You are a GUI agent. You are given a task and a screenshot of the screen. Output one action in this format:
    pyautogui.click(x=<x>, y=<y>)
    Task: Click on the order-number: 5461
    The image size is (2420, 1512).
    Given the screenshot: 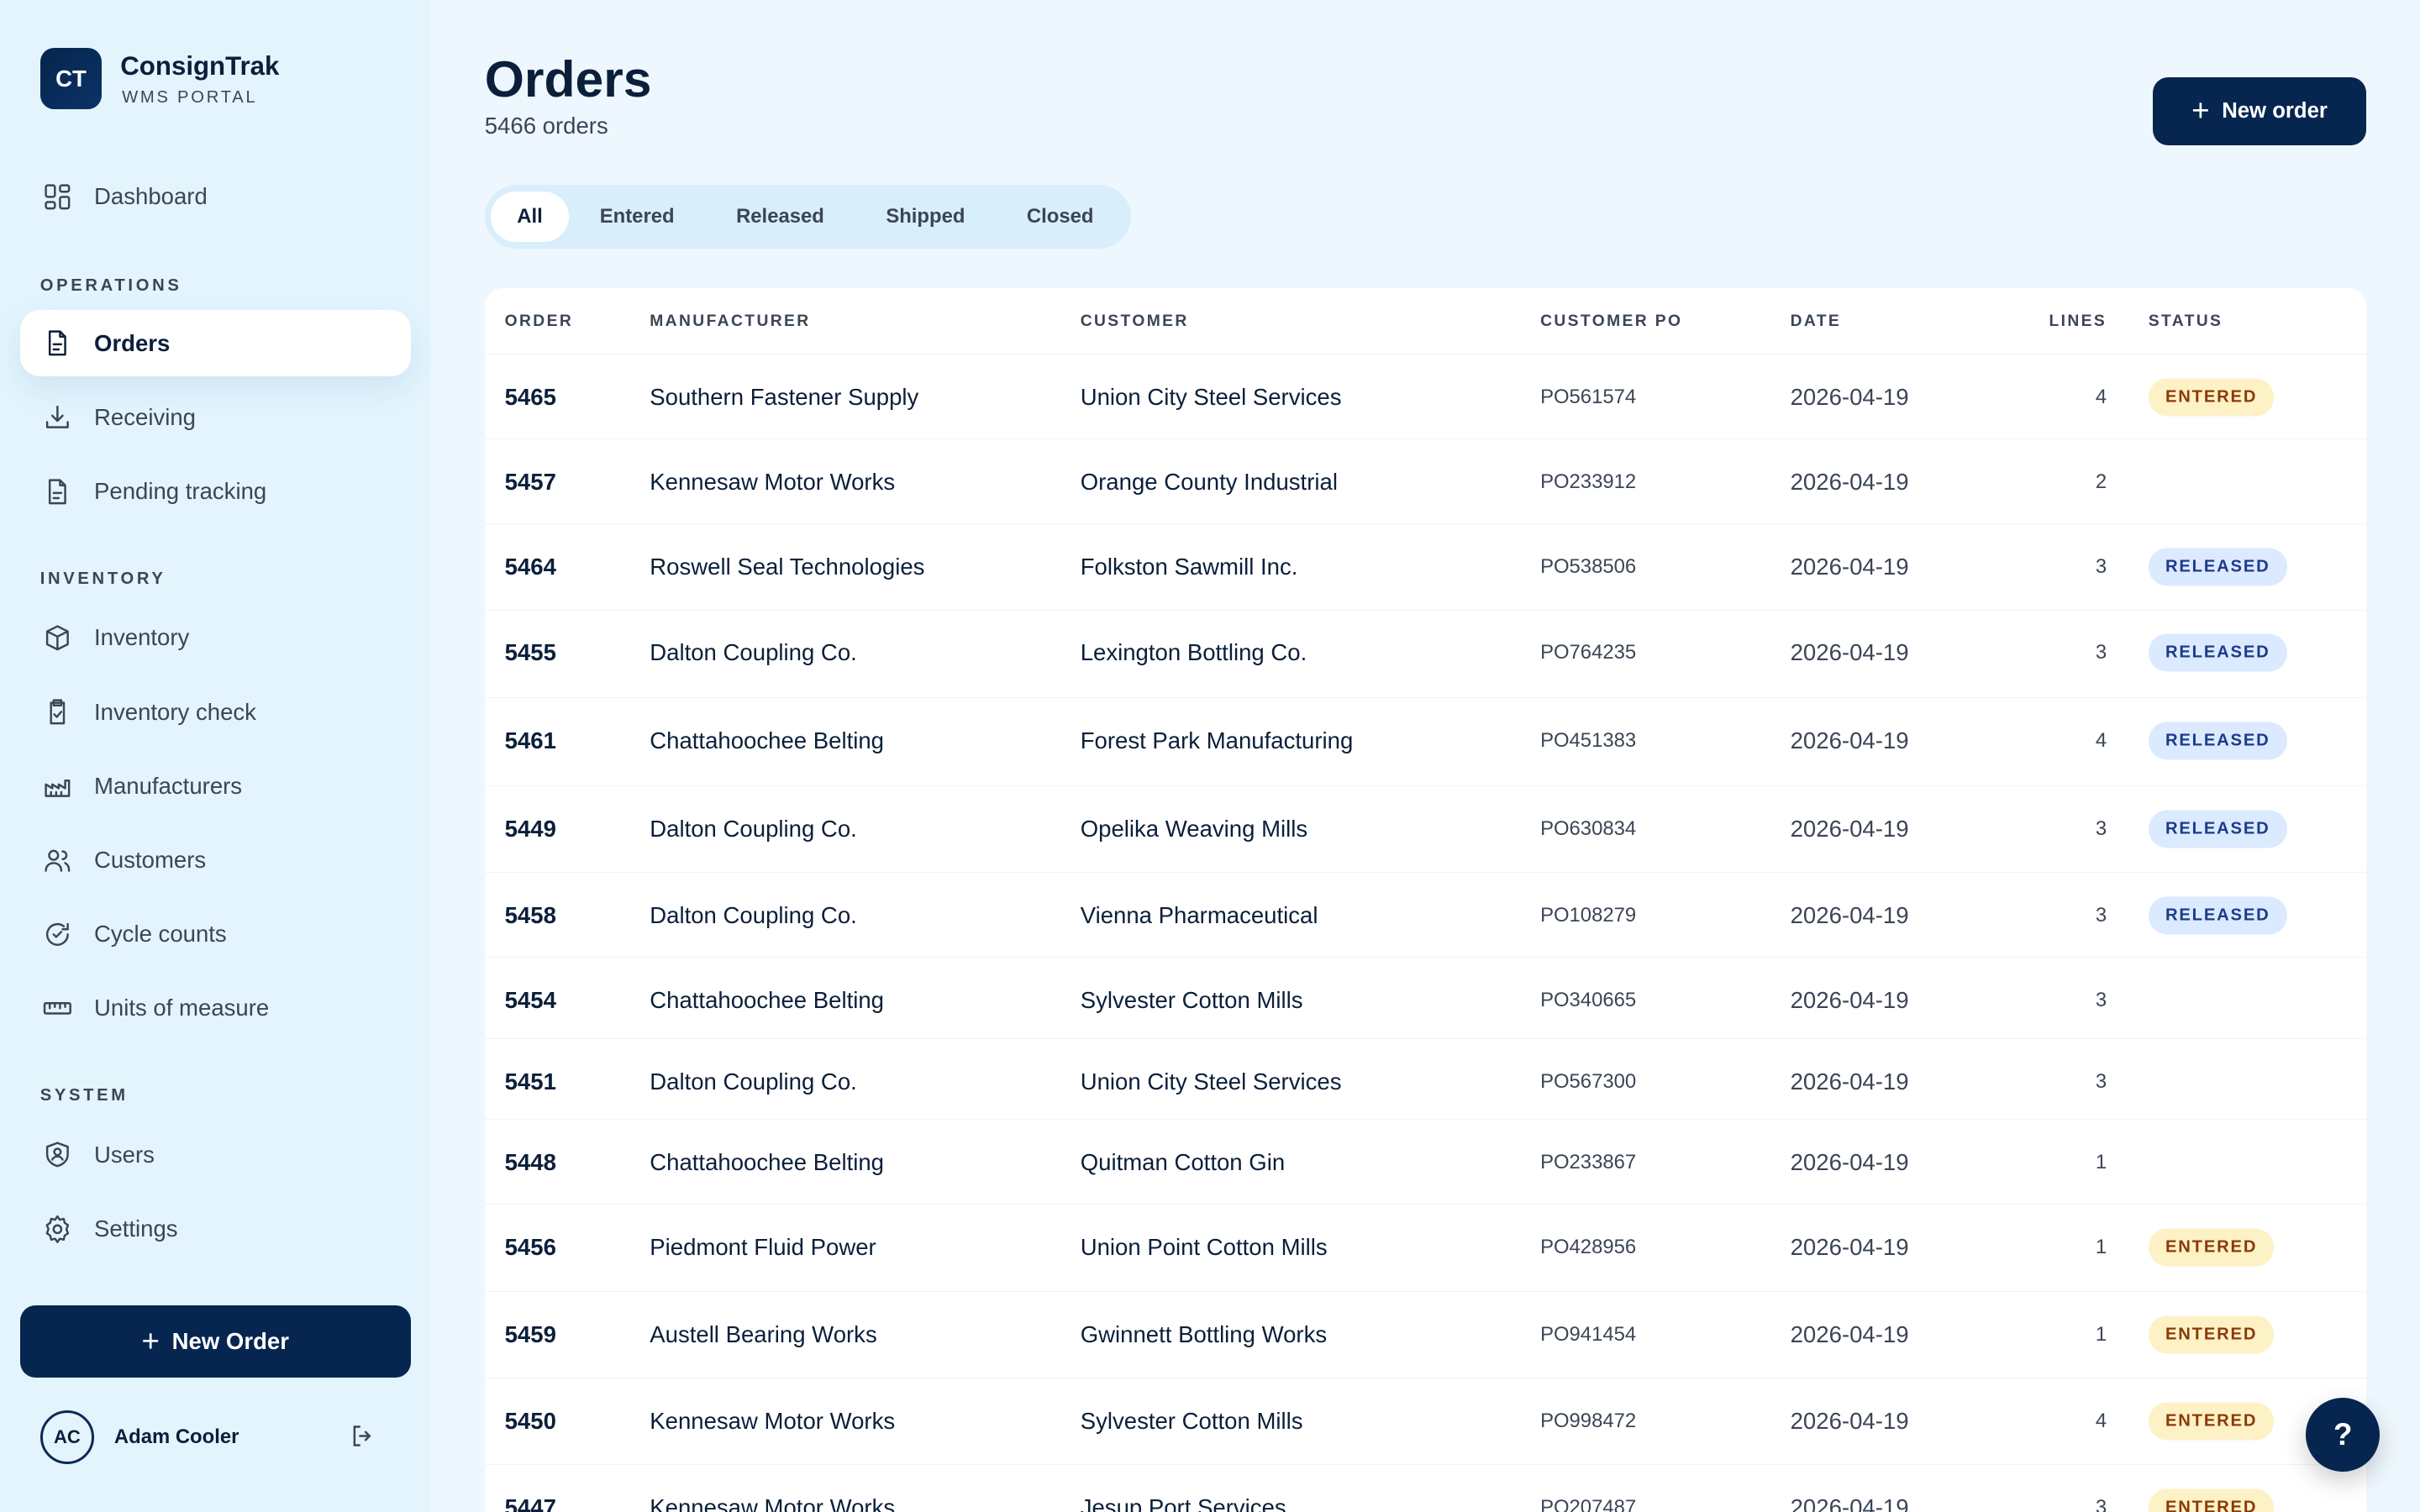 What is the action you would take?
    pyautogui.click(x=530, y=740)
    